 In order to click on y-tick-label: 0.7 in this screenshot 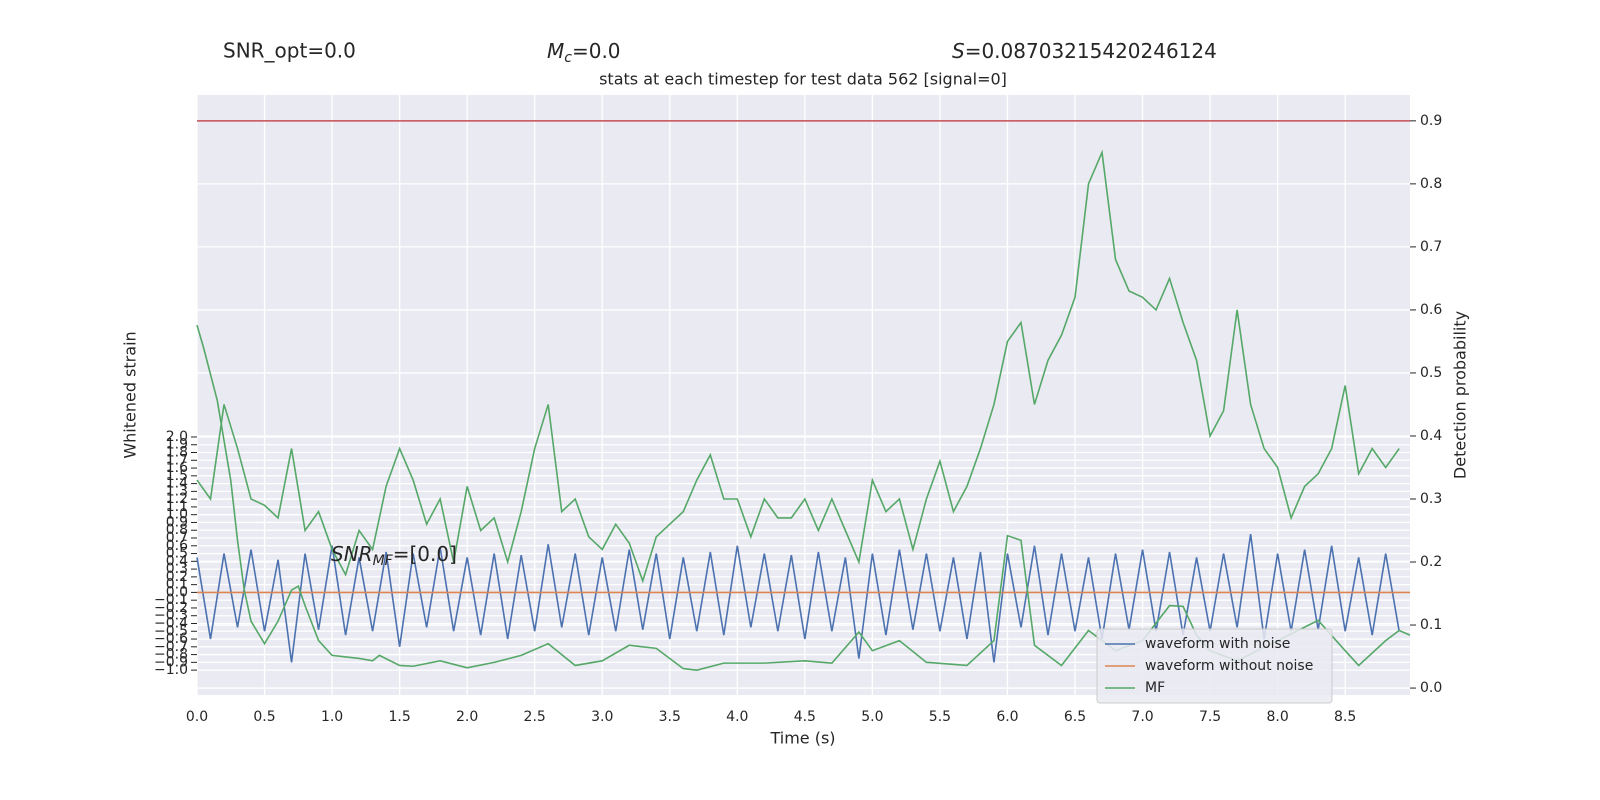, I will do `click(177, 538)`.